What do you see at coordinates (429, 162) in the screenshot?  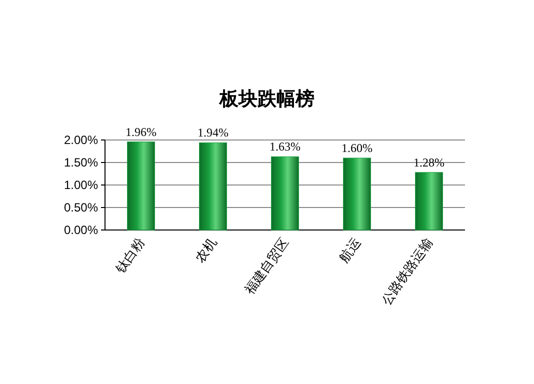 I see `data-label: 1.28%` at bounding box center [429, 162].